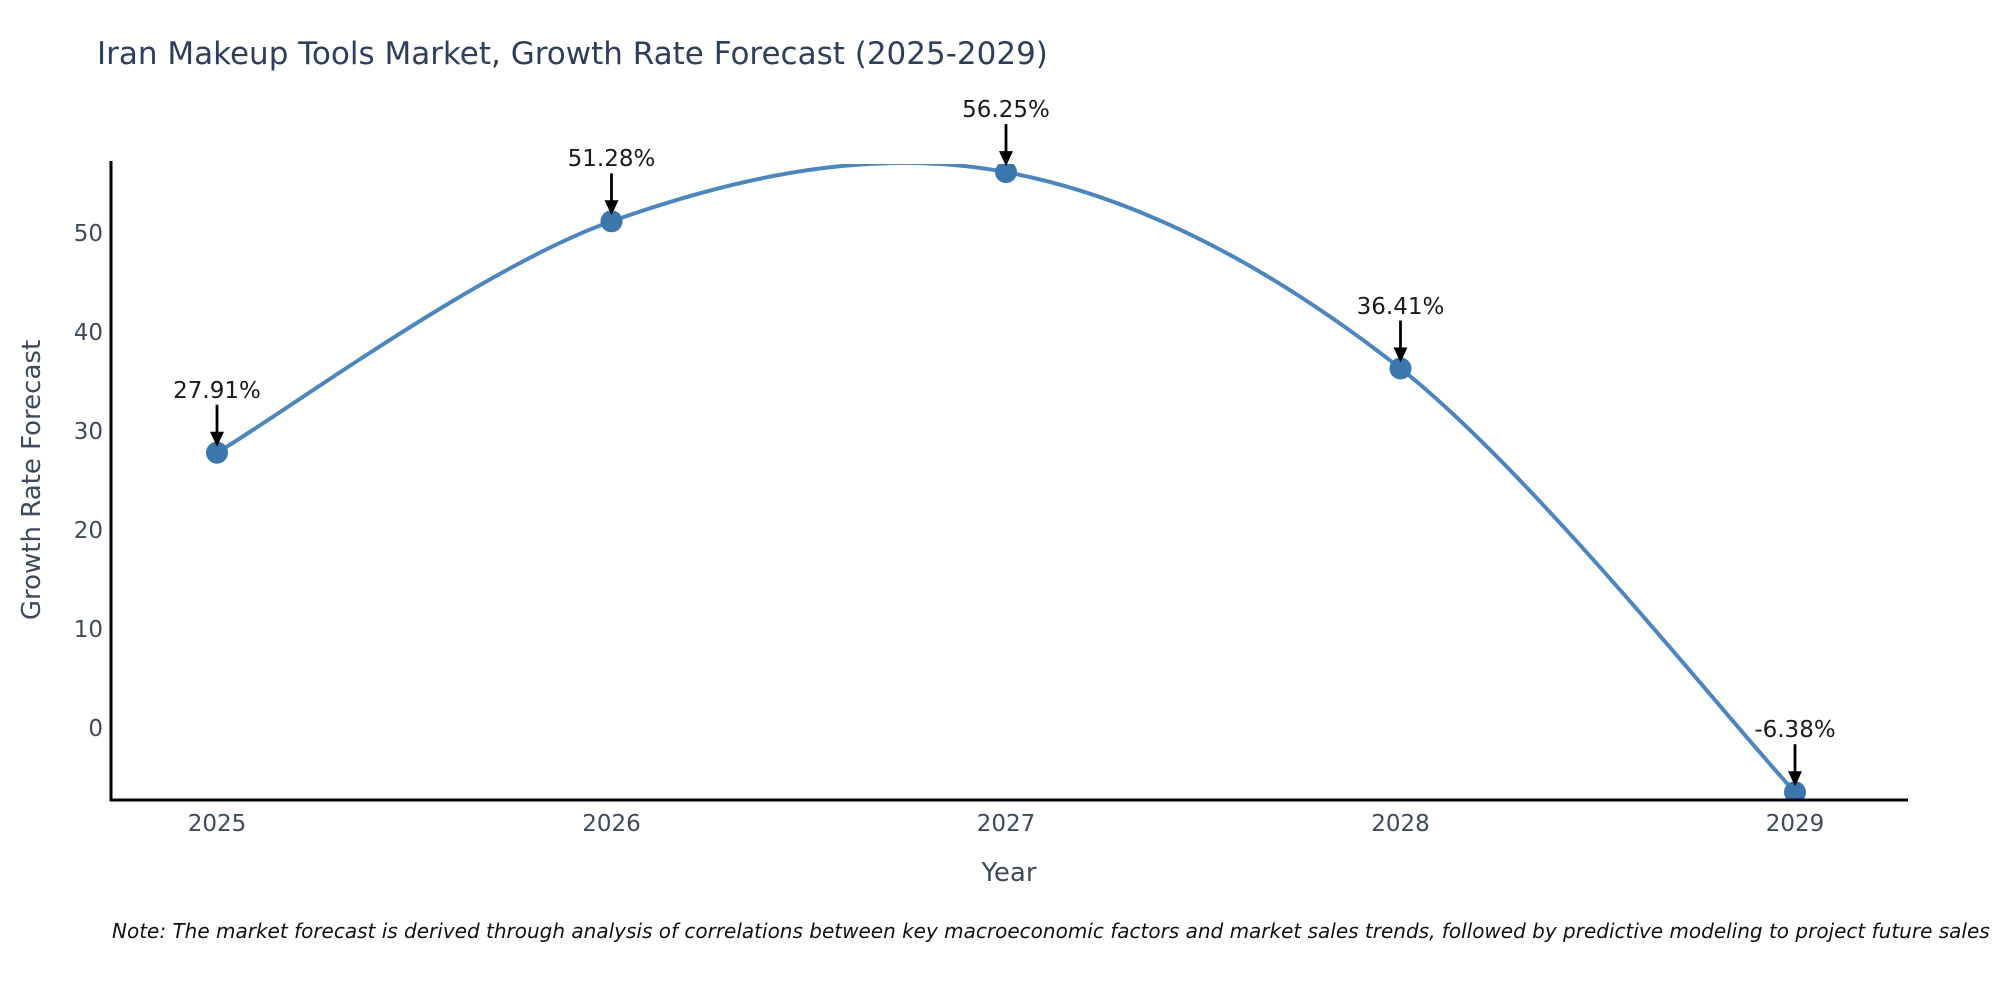 This screenshot has width=2000, height=1004. I want to click on point-annotation-label: 56.25%, so click(1006, 110).